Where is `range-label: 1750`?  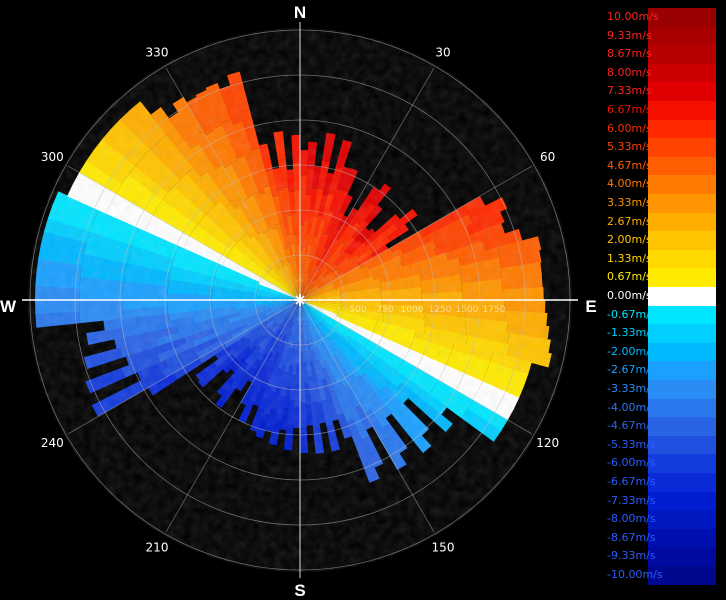 range-label: 1750 is located at coordinates (494, 310).